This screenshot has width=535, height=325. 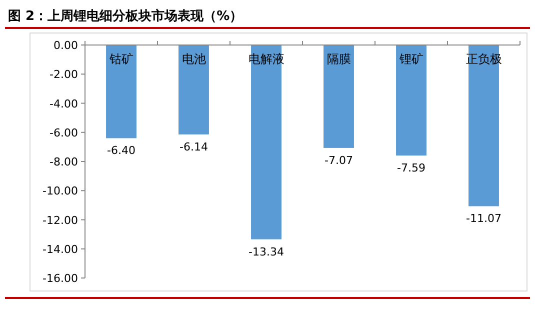 What do you see at coordinates (64, 103) in the screenshot?
I see `y-tick-label: -4.00` at bounding box center [64, 103].